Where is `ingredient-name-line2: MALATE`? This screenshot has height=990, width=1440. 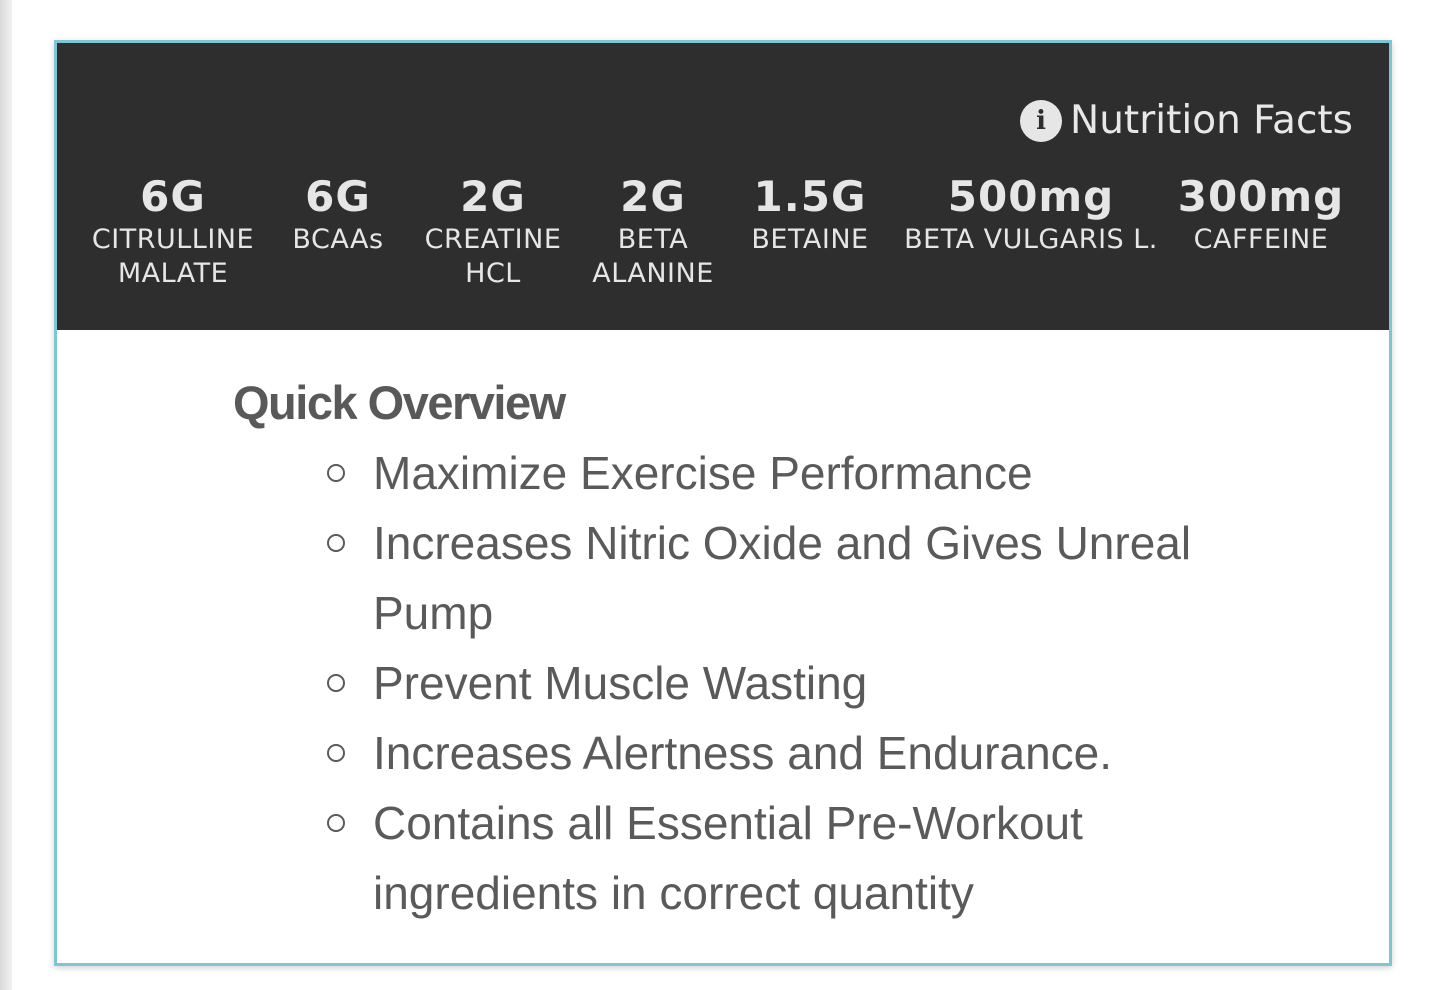 ingredient-name-line2: MALATE is located at coordinates (173, 273).